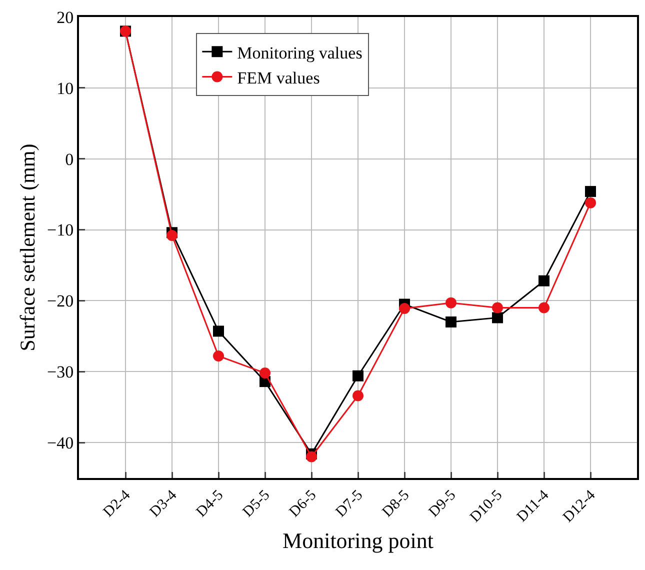 This screenshot has height=570, width=645. What do you see at coordinates (65, 88) in the screenshot?
I see `y-tick-label: 10` at bounding box center [65, 88].